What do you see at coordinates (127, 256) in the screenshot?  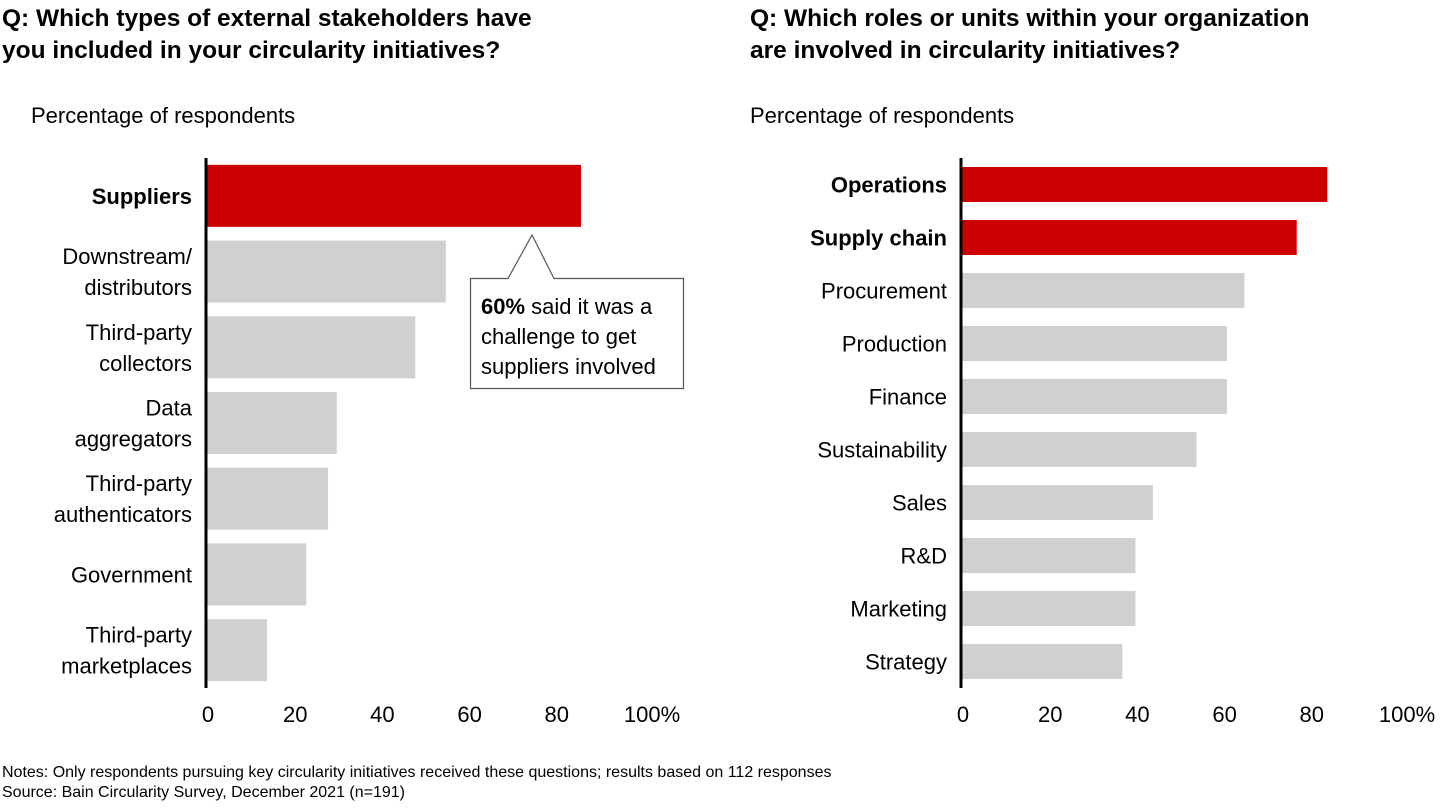 I see `left-category-label: Downstream/` at bounding box center [127, 256].